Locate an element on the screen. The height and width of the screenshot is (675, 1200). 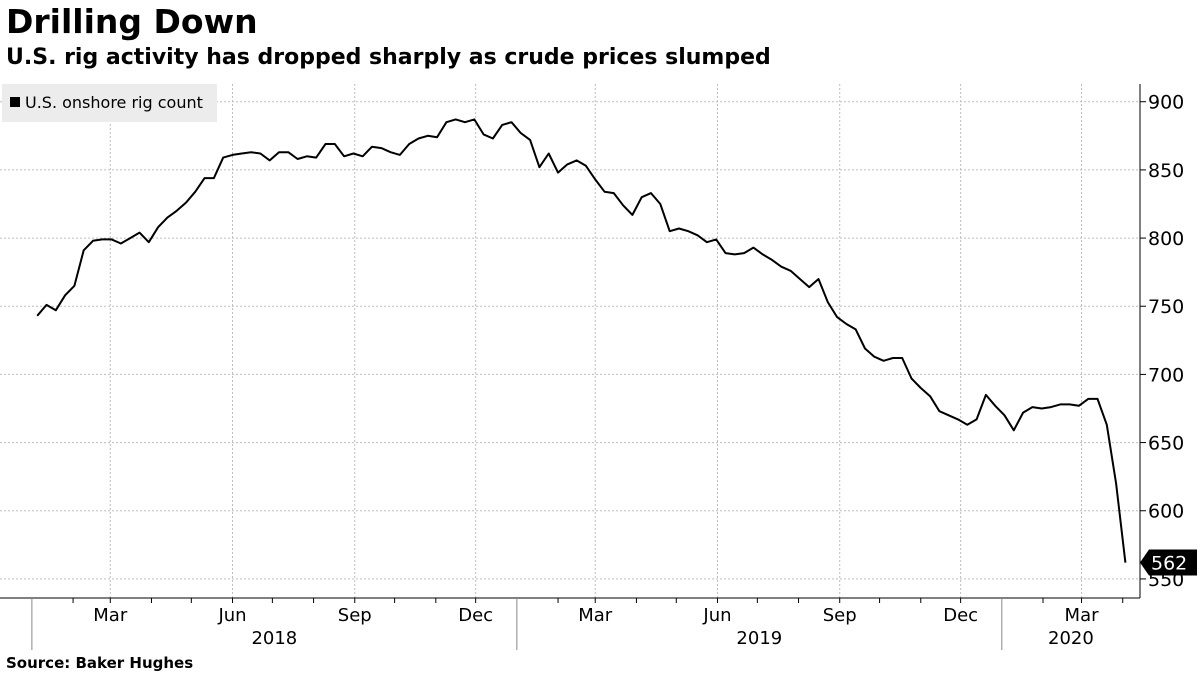
y-tick-label: 800 is located at coordinates (1166, 239).